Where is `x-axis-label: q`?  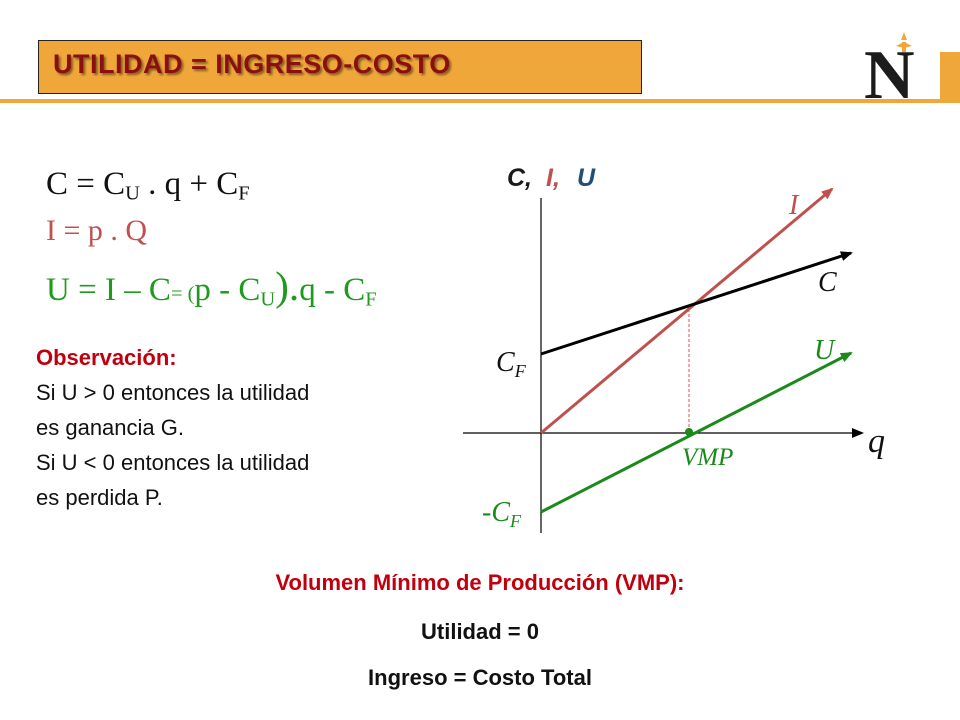
x-axis-label: q is located at coordinates (876, 441).